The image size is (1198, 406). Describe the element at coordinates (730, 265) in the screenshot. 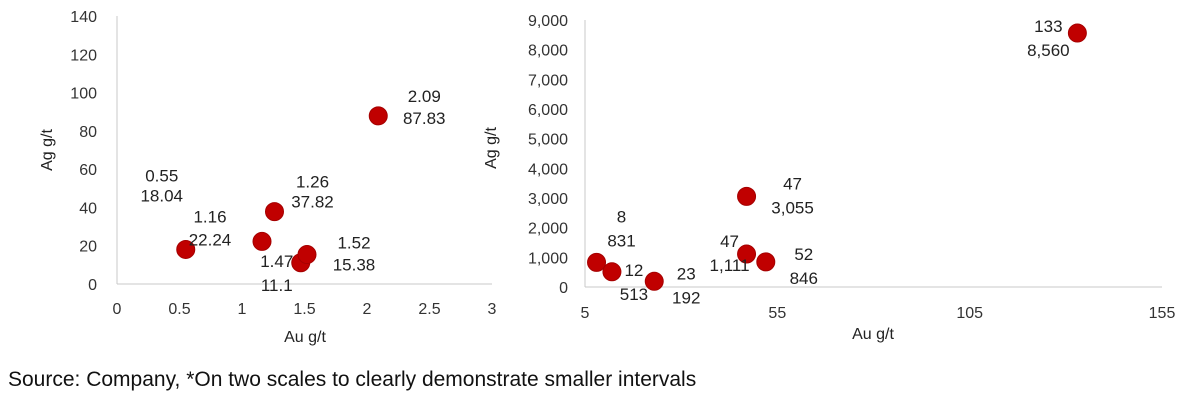

I see `data-label-ag: 1,111` at that location.